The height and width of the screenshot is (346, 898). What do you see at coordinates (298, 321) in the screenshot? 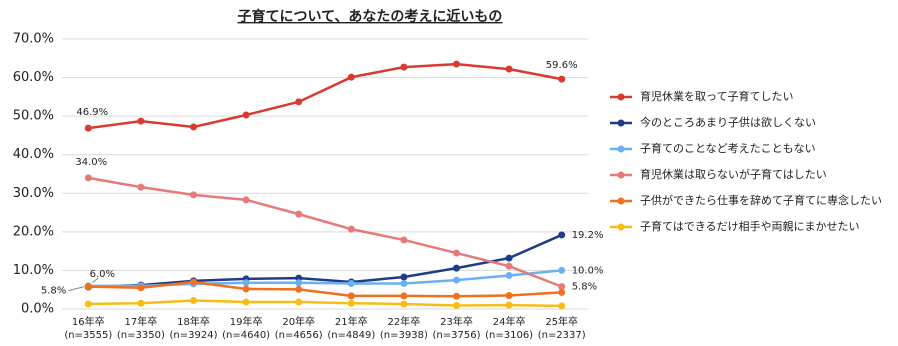
I see `x-tick-label: 20年卒` at bounding box center [298, 321].